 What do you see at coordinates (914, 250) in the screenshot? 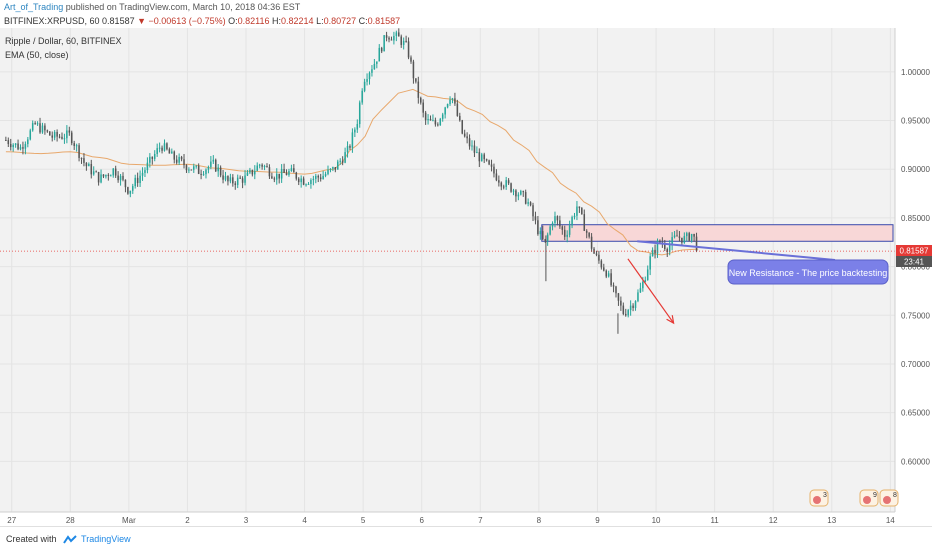
I see `last-price-tag-box` at bounding box center [914, 250].